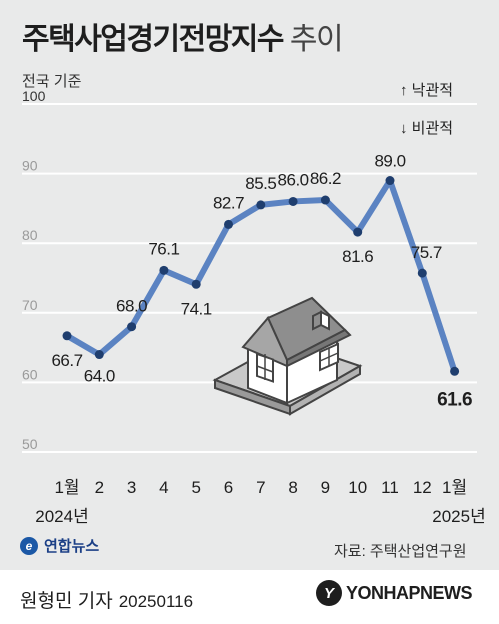 This screenshot has width=499, height=624. I want to click on x-tick-label: 8, so click(292, 487).